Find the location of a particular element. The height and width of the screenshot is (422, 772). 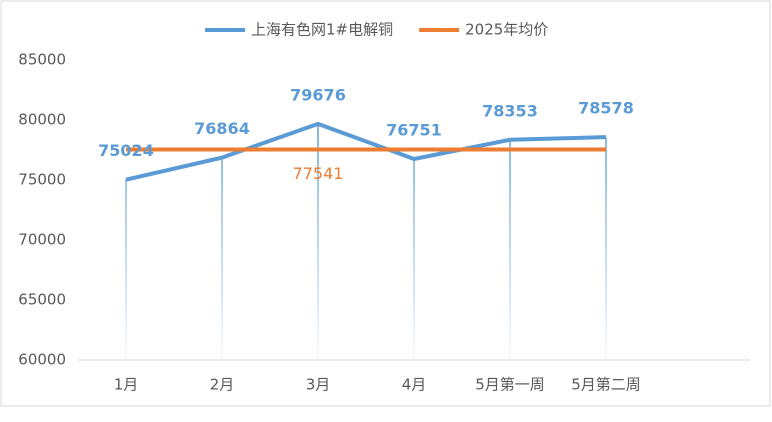

y-tick-label: 85000 is located at coordinates (42, 60).